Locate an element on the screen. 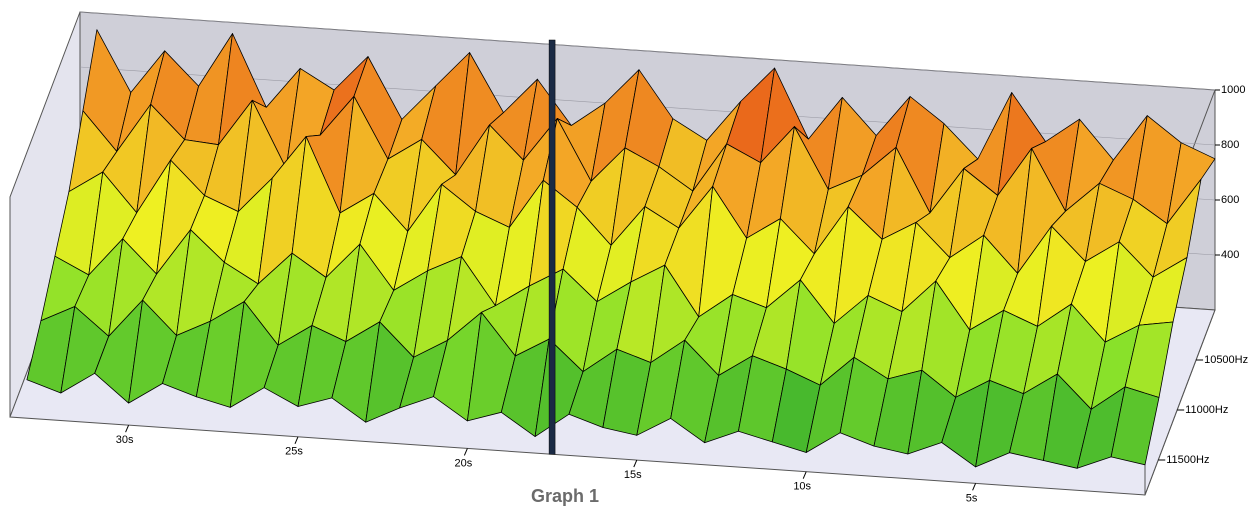 The image size is (1255, 516). x-tick-label: 5s is located at coordinates (972, 498).